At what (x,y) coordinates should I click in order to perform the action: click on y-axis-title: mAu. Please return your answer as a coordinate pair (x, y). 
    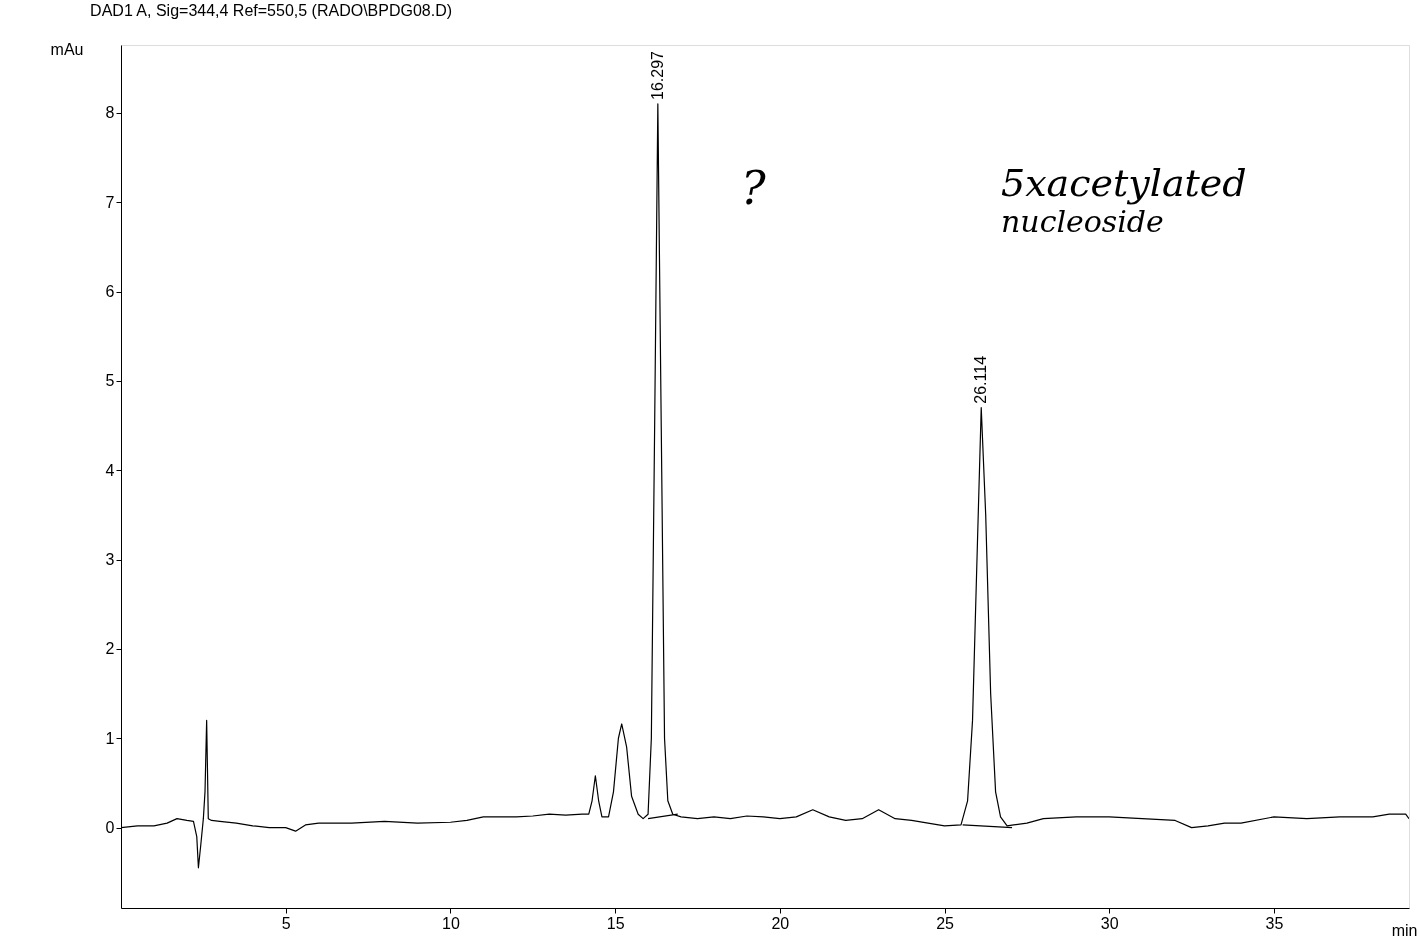
    Looking at the image, I should click on (67, 49).